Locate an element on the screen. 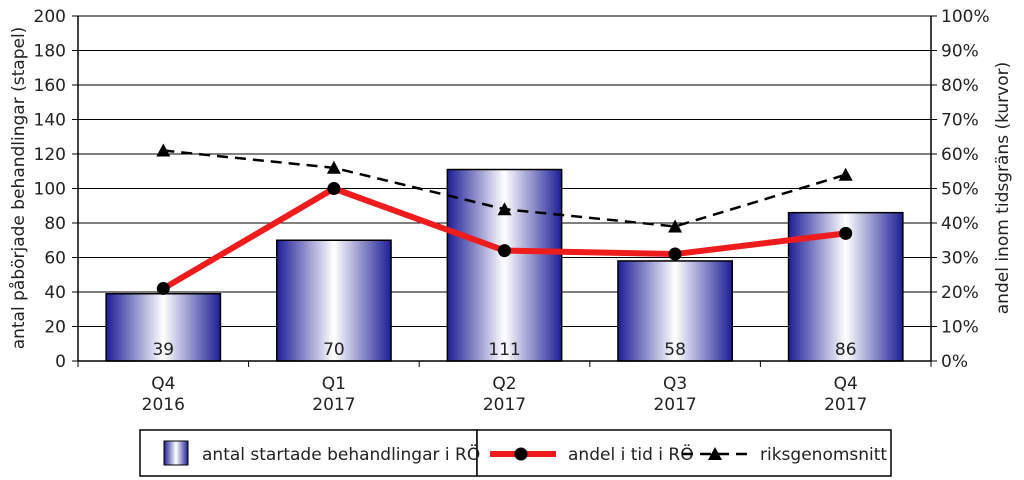 Image resolution: width=1024 pixels, height=480 pixels. bar-data-label: 39 is located at coordinates (163, 350).